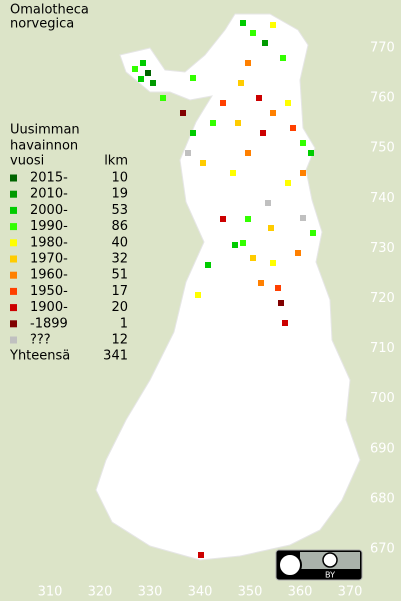  Describe the element at coordinates (382, 448) in the screenshot. I see `grid-north-label: 690` at that location.